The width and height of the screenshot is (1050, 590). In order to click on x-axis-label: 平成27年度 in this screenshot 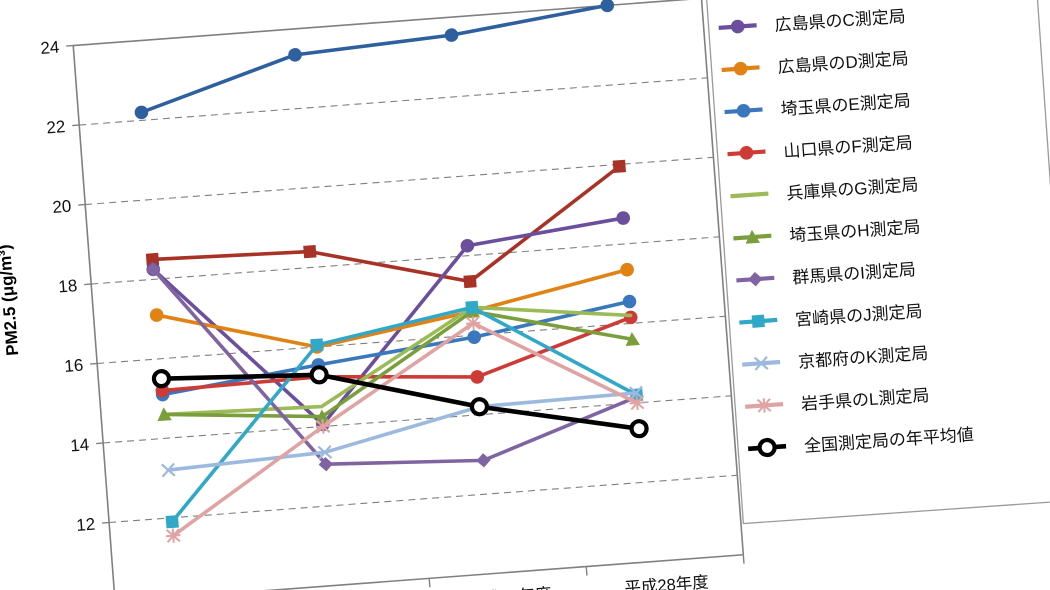, I will do `click(510, 587)`.